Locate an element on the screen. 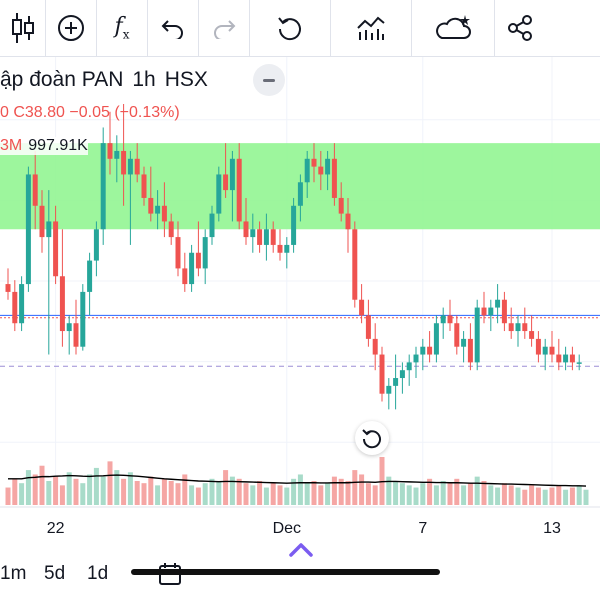 This screenshot has width=600, height=600. ohlc-values: 0 C38.80 −0.05 (−0.13%) is located at coordinates (90, 112).